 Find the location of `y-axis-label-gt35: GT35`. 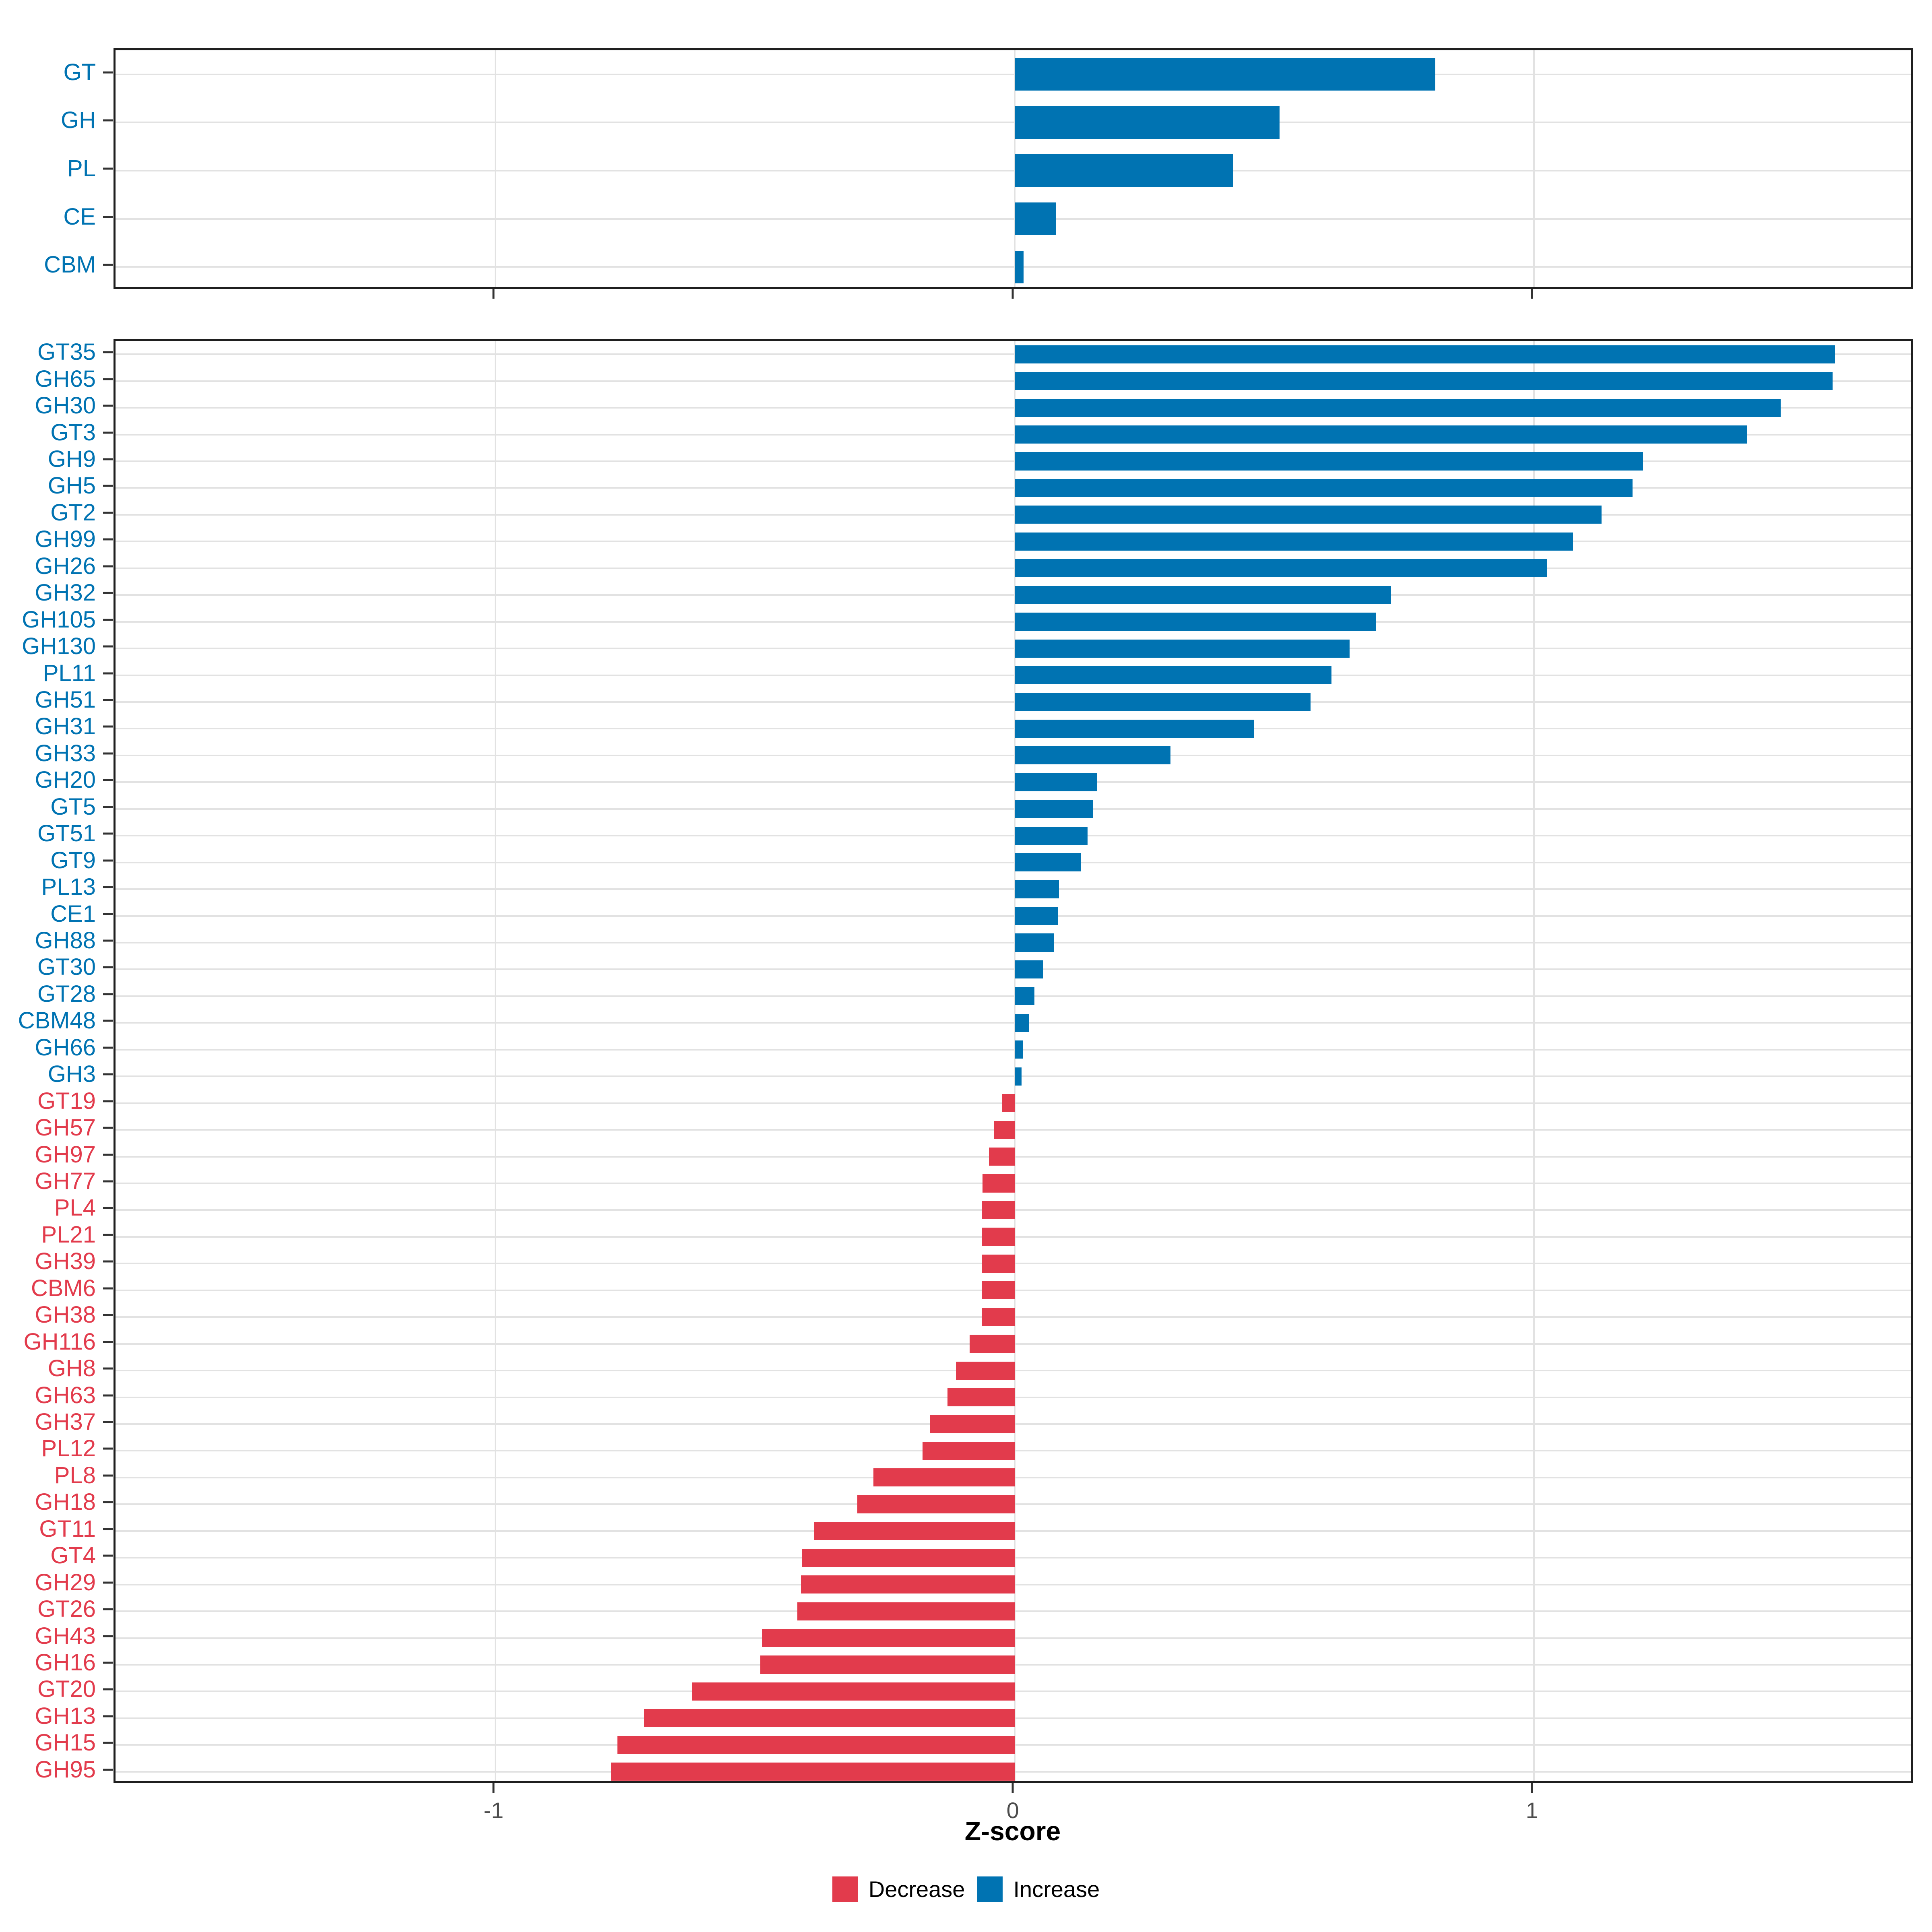

y-axis-label-gt35: GT35 is located at coordinates (66, 352).